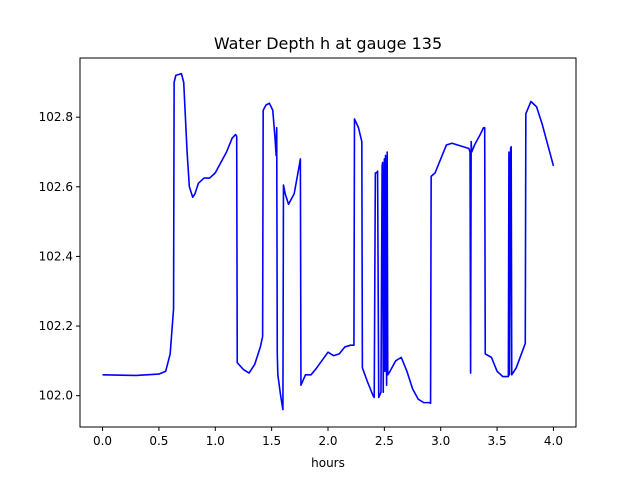 This screenshot has width=640, height=480. What do you see at coordinates (497, 441) in the screenshot?
I see `x-tick-label: 3.5` at bounding box center [497, 441].